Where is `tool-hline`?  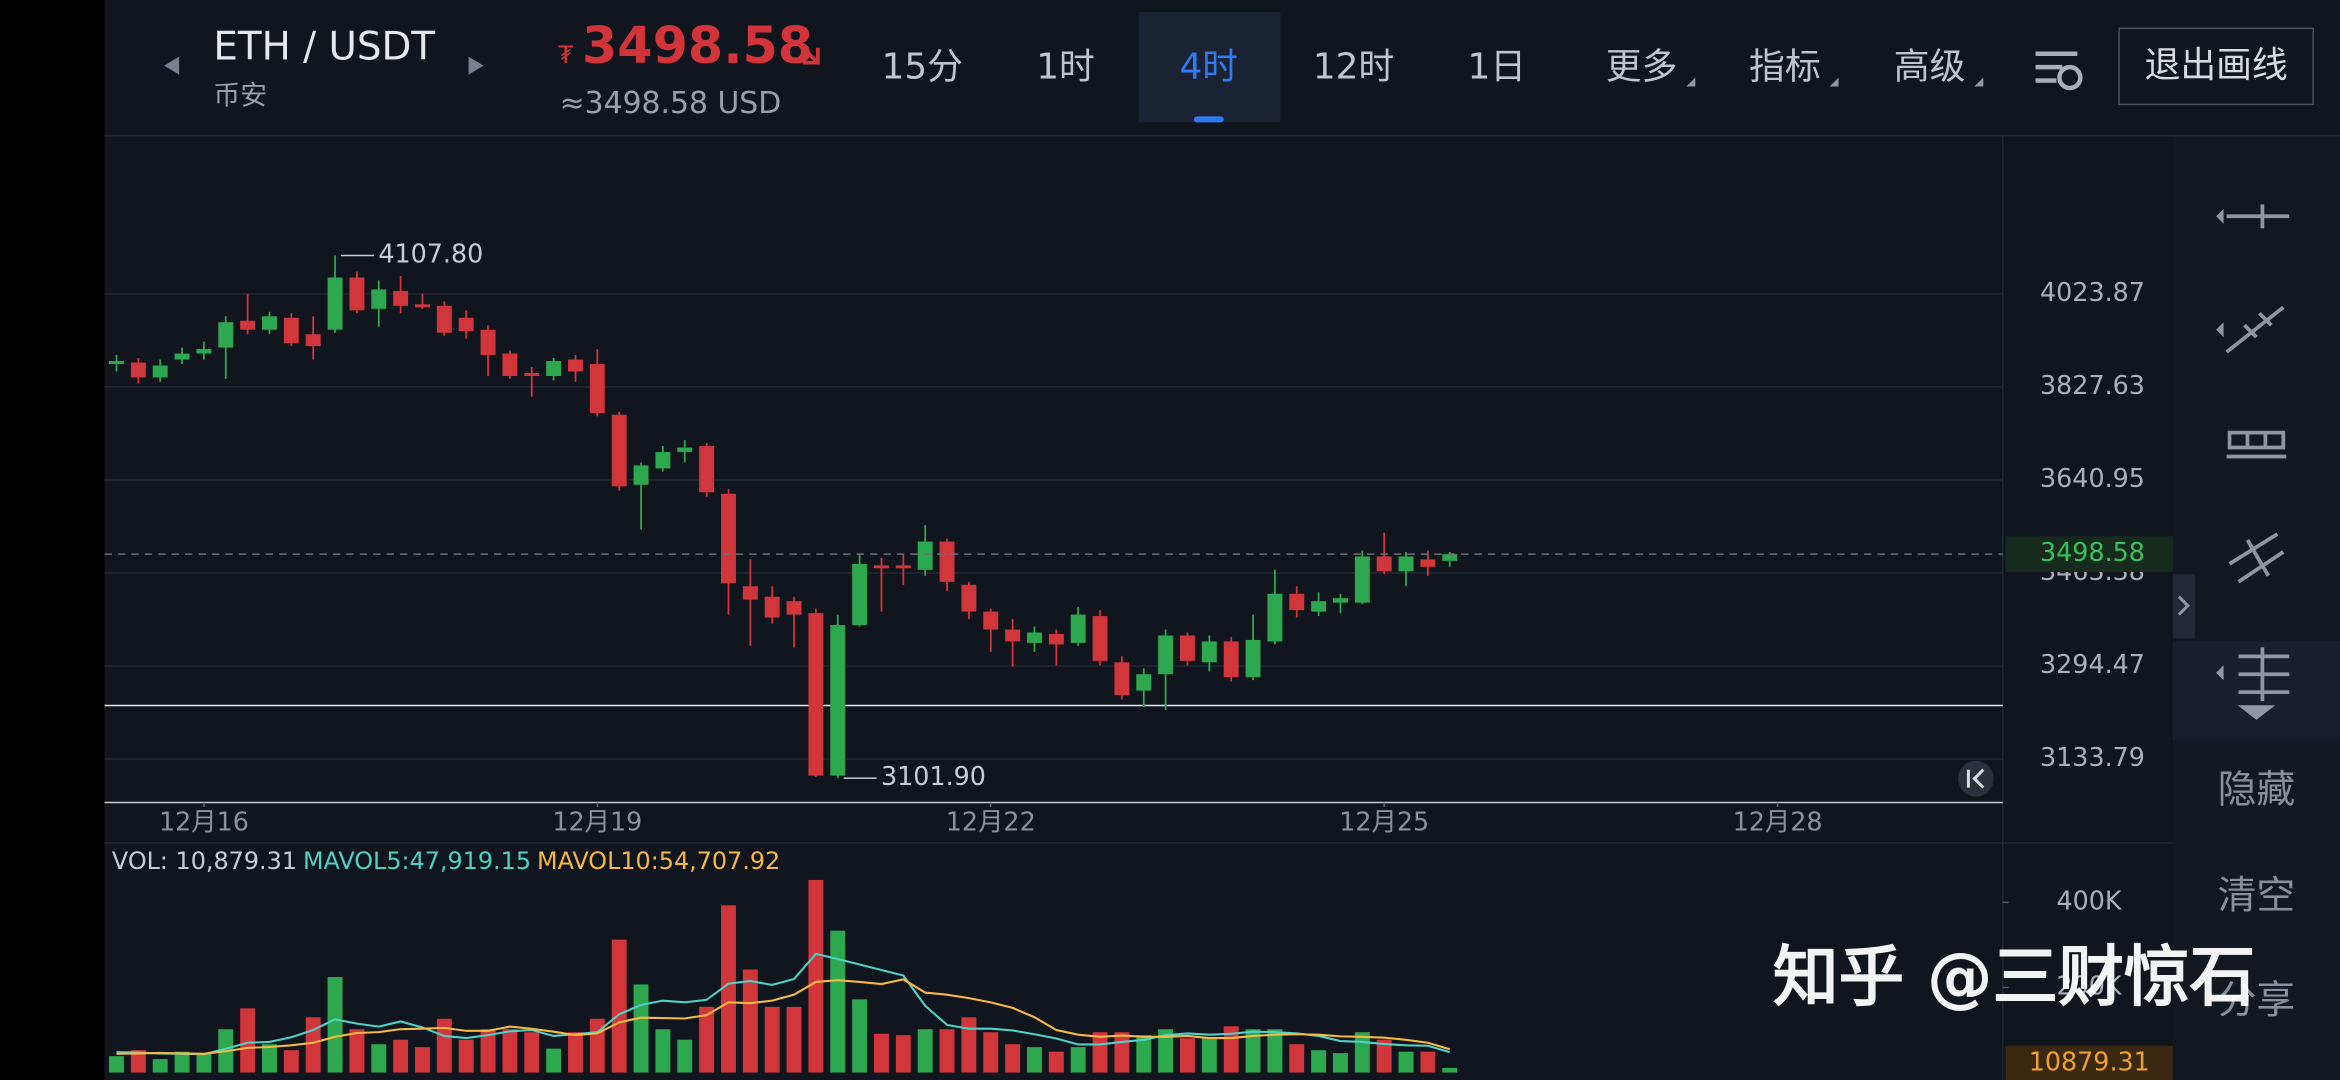
tool-hline is located at coordinates (2258, 216).